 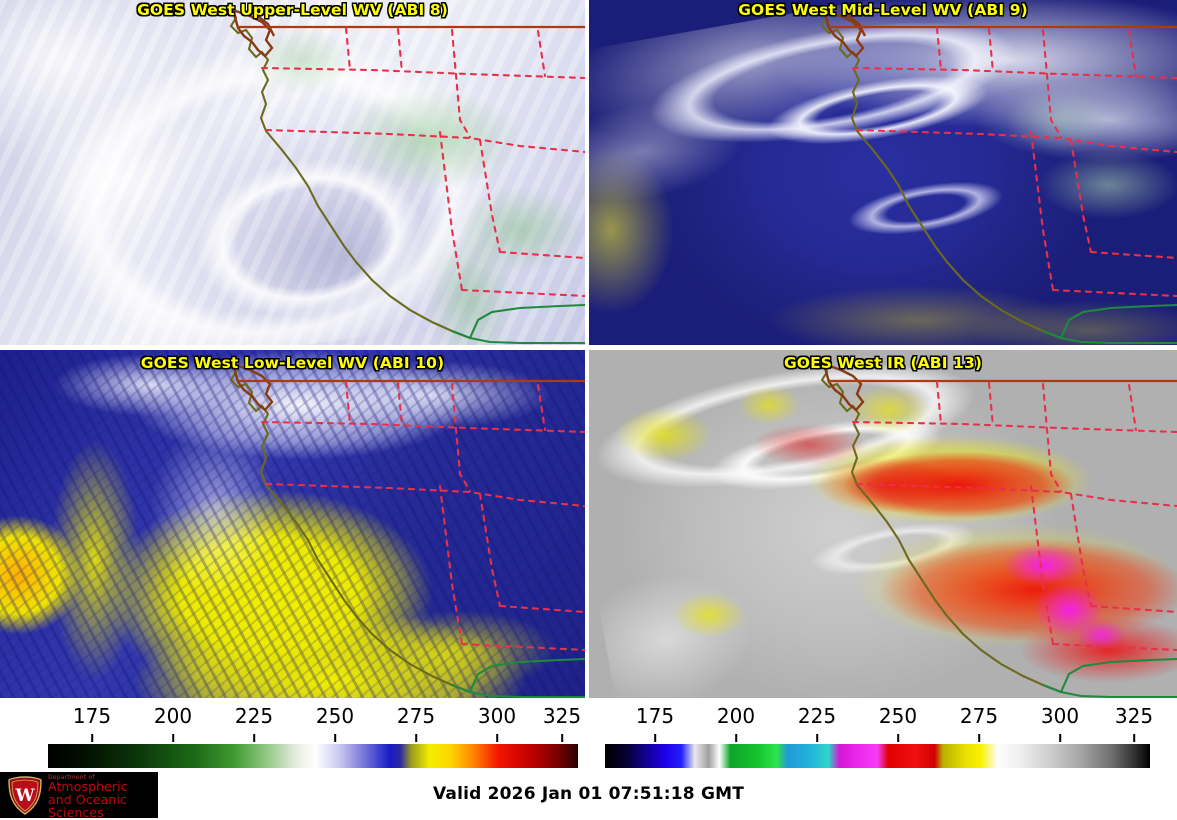 What do you see at coordinates (562, 716) in the screenshot?
I see `cb-wv-tick-325: 325` at bounding box center [562, 716].